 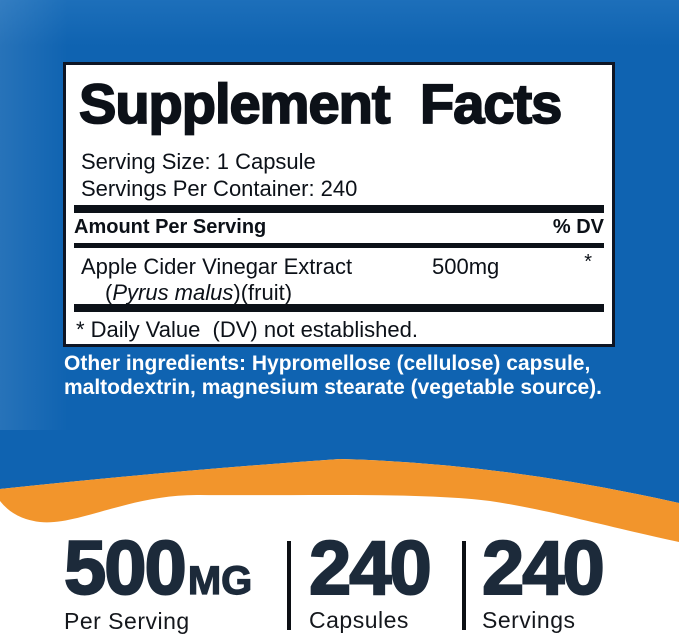 I want to click on stat-servings: 240 Servings, so click(x=543, y=580).